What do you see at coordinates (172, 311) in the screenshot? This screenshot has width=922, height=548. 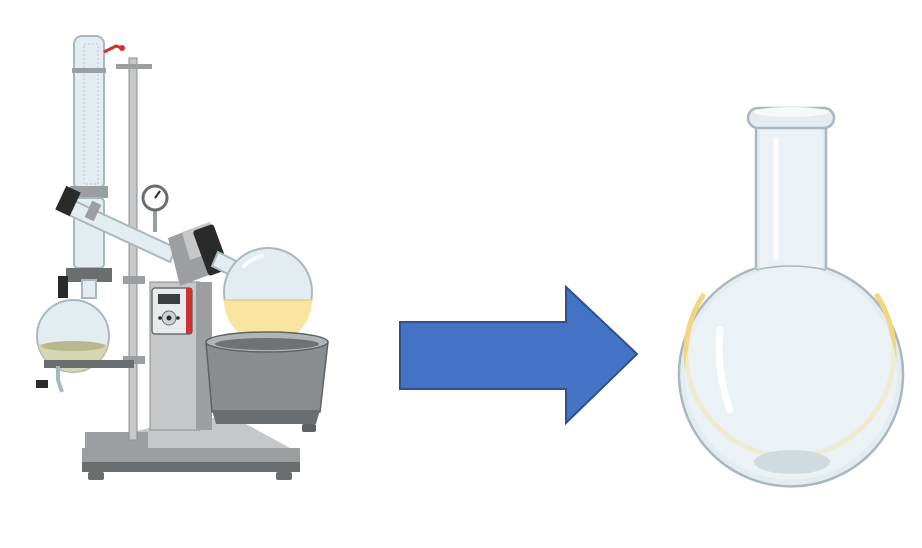 I see `control-panel` at bounding box center [172, 311].